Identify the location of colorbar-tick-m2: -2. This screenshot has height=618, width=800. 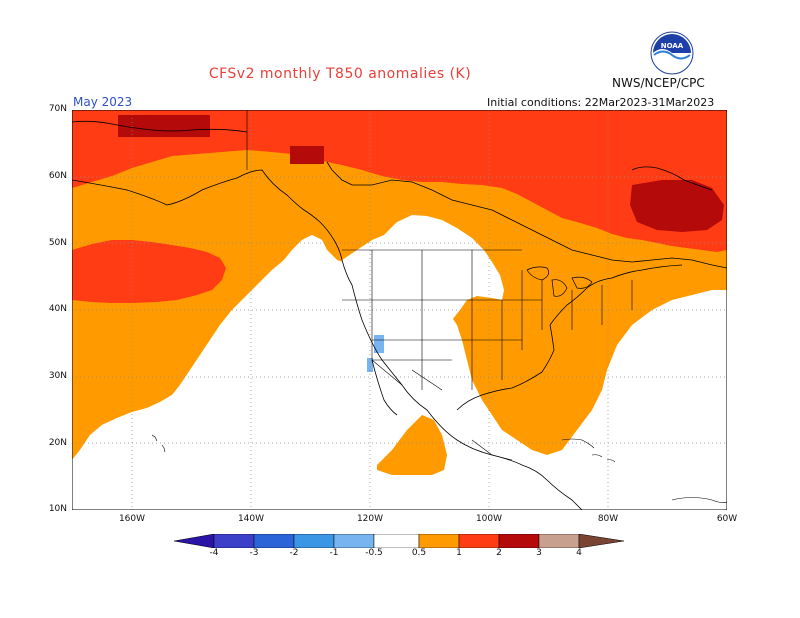
(294, 553).